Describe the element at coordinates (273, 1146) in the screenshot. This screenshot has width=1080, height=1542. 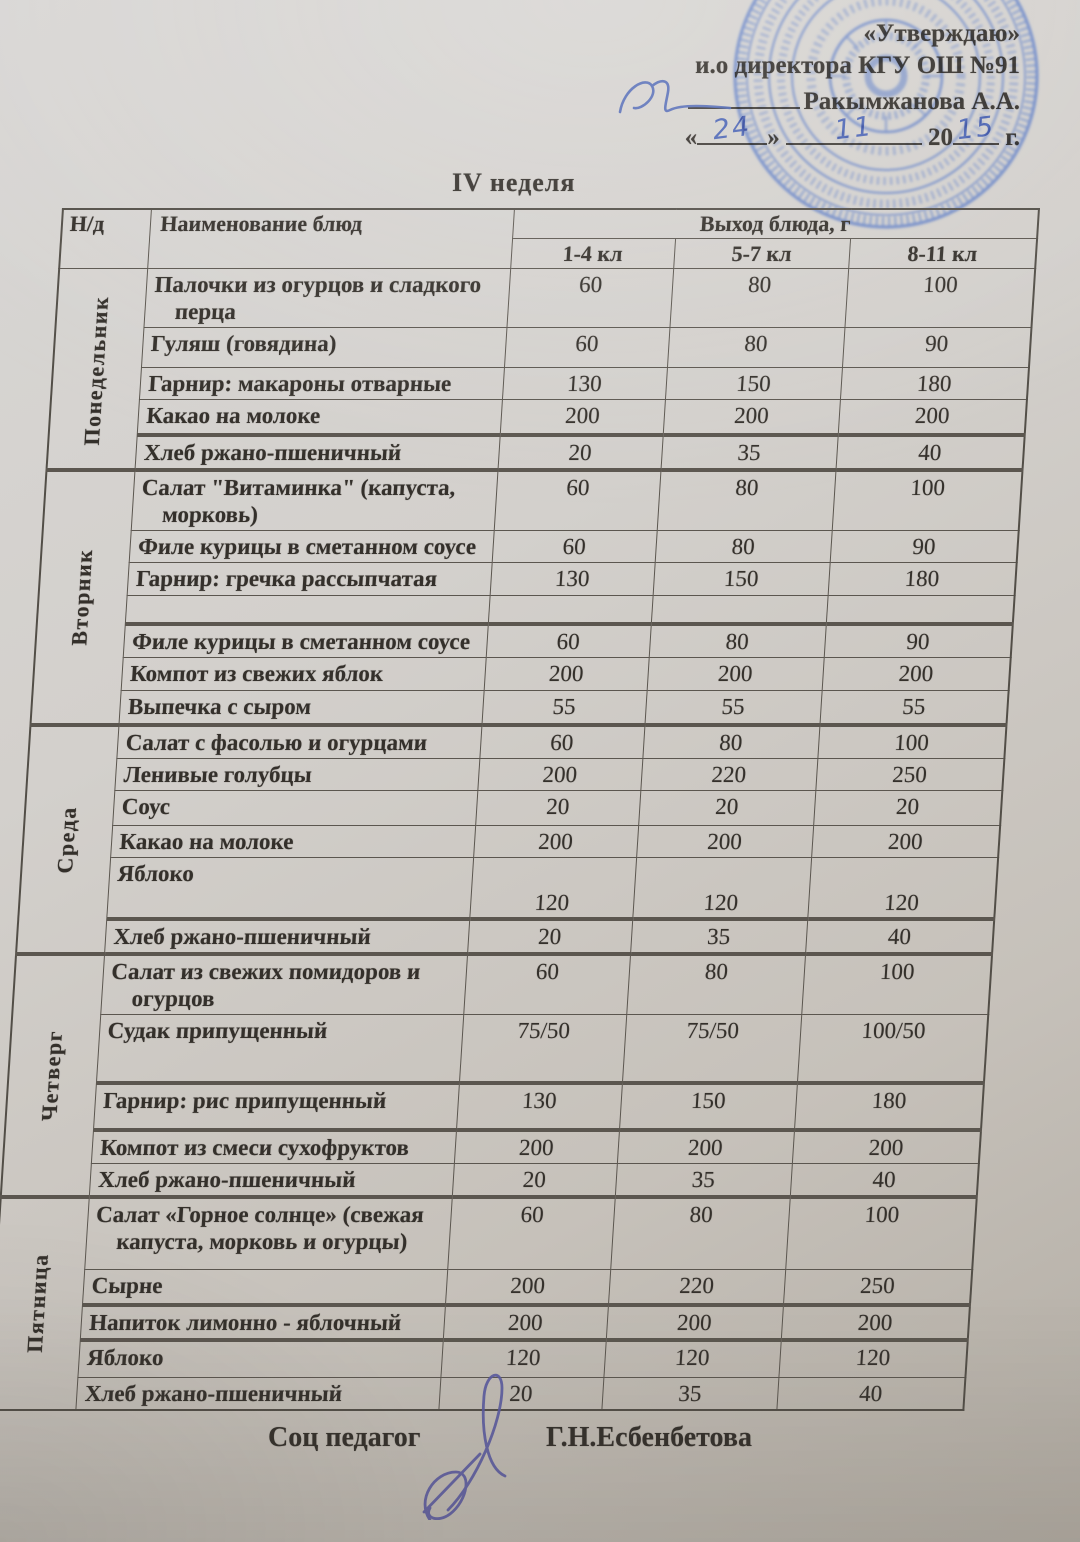
I see `dish-name-cell: Компот из смеси сухофруктов` at that location.